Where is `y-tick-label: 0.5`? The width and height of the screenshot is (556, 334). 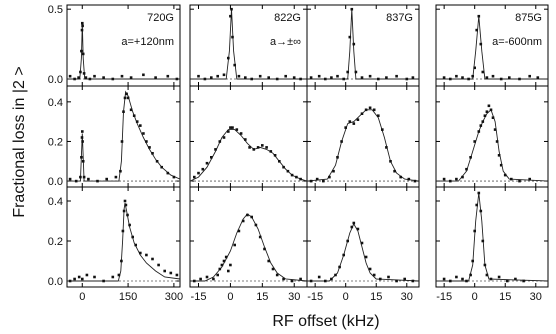 y-tick-label: 0.5 is located at coordinates (55, 10).